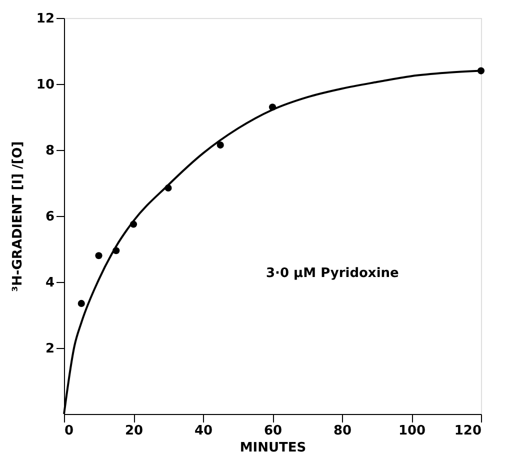 The width and height of the screenshot is (505, 464). What do you see at coordinates (18, 216) in the screenshot?
I see `y-axis-title: ³H-GRADIENT [I] /[O]` at bounding box center [18, 216].